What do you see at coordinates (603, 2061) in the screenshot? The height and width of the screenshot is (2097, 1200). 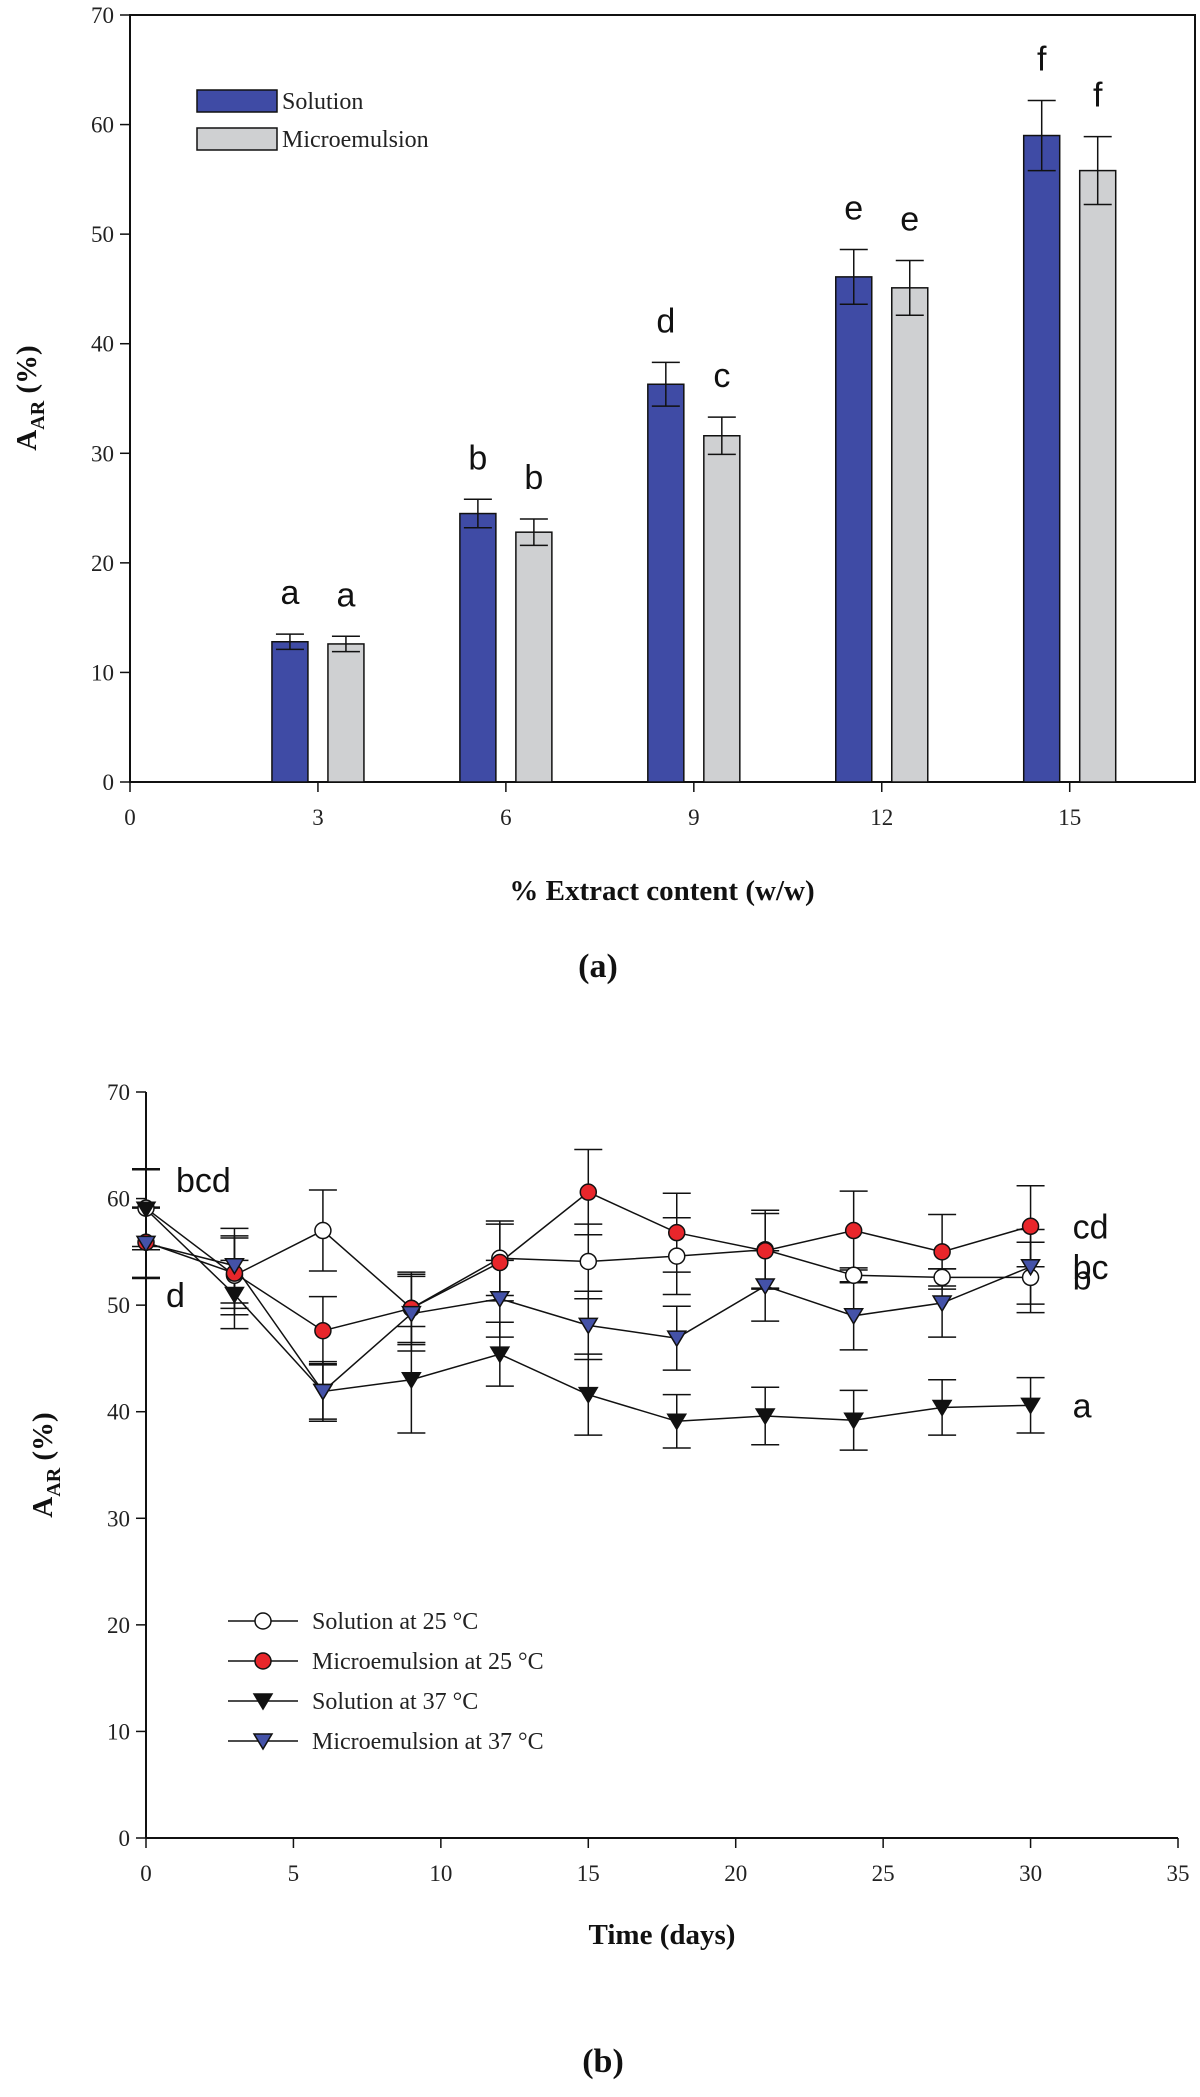 I see `panel-b-label: (b)` at bounding box center [603, 2061].